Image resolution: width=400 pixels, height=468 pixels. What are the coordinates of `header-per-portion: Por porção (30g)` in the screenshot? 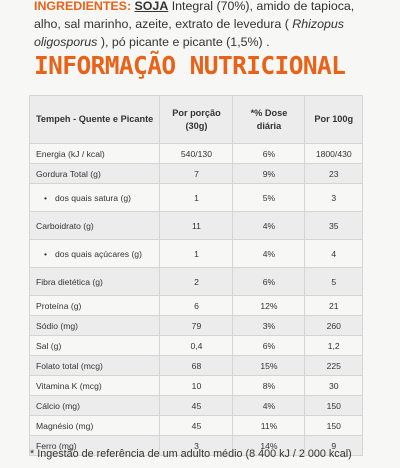 It's located at (196, 119).